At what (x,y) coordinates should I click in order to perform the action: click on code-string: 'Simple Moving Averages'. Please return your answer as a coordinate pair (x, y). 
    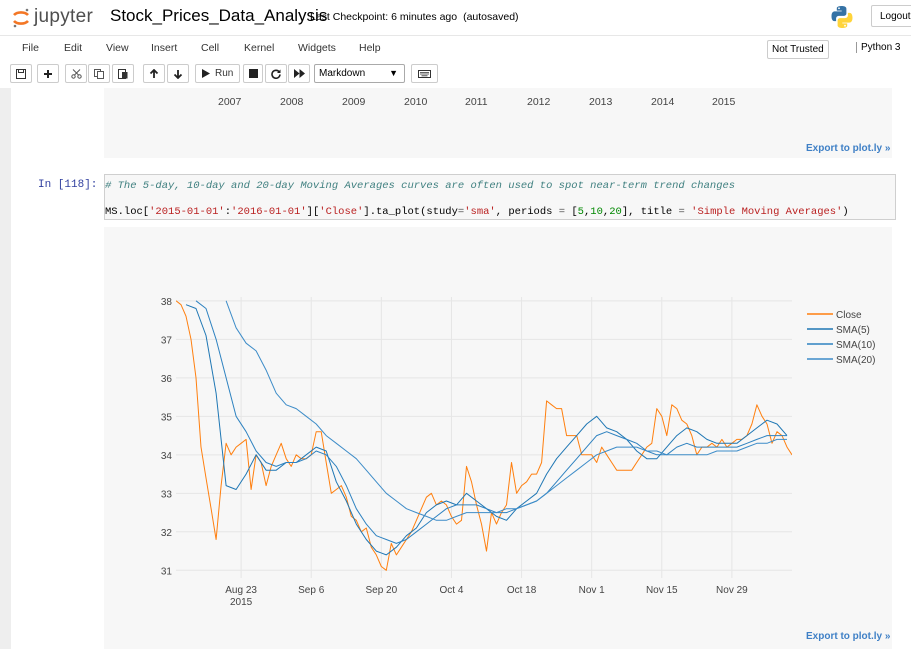
    Looking at the image, I should click on (767, 212).